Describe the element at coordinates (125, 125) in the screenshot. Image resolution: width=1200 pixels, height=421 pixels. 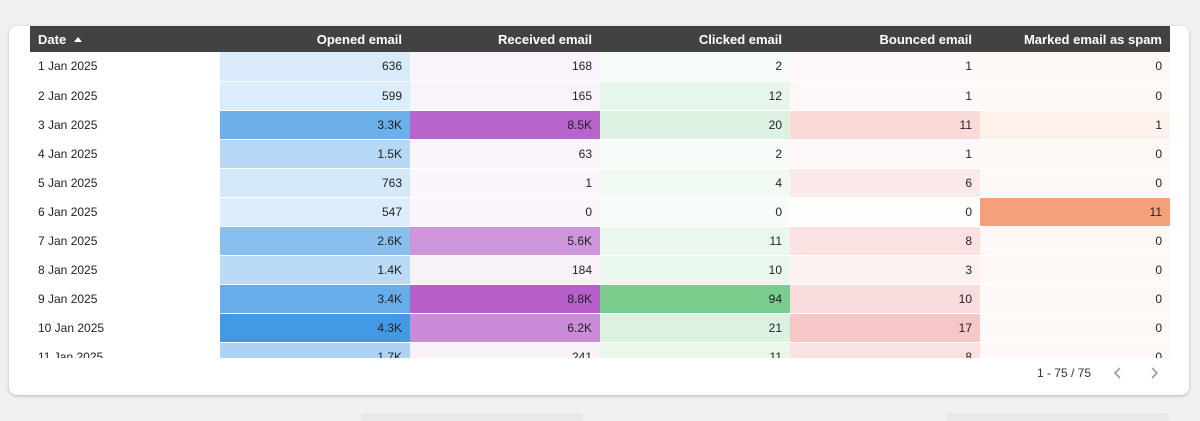
I see `cell-date: 3 Jan 2025` at that location.